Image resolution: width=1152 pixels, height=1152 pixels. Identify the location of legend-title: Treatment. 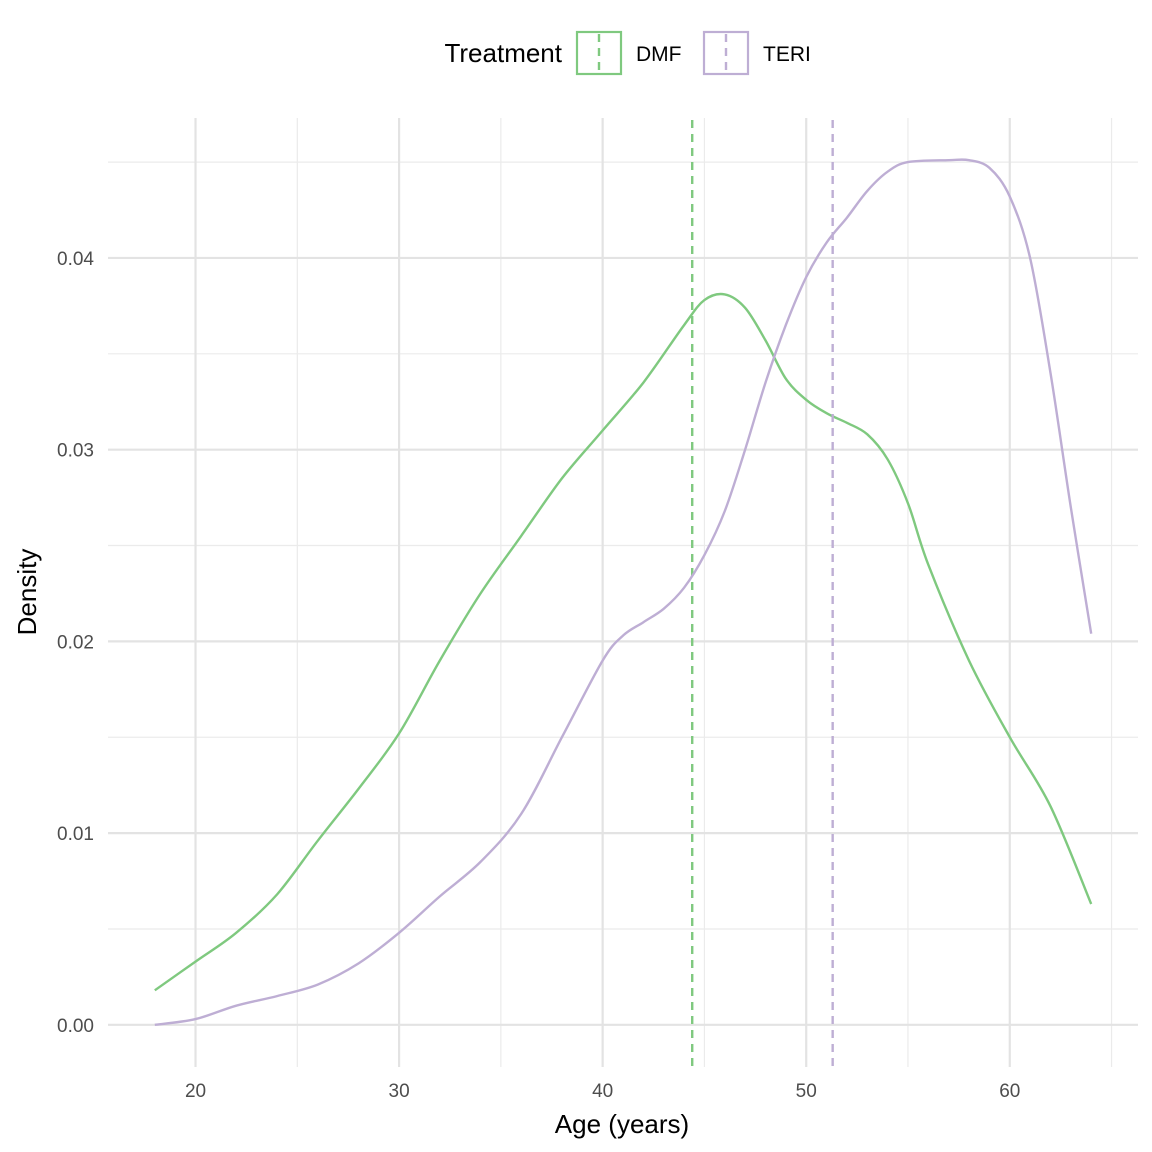
(503, 53).